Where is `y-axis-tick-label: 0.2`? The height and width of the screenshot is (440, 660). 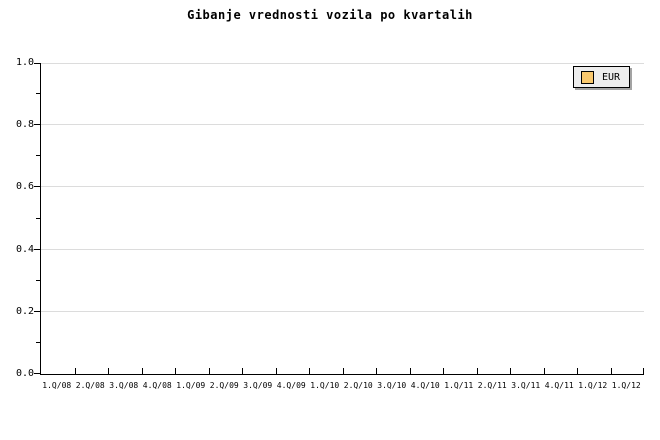 y-axis-tick-label: 0.2 is located at coordinates (24, 311).